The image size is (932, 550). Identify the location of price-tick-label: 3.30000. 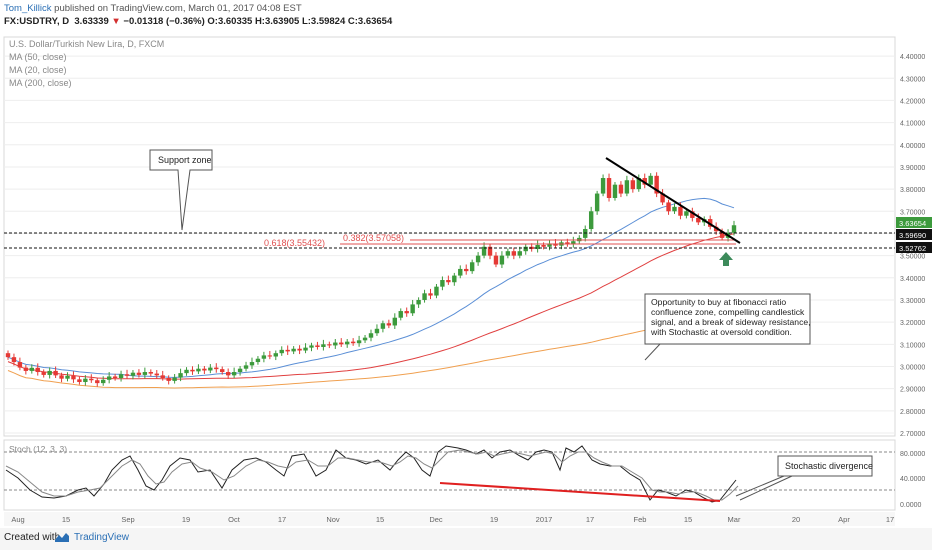
(912, 301).